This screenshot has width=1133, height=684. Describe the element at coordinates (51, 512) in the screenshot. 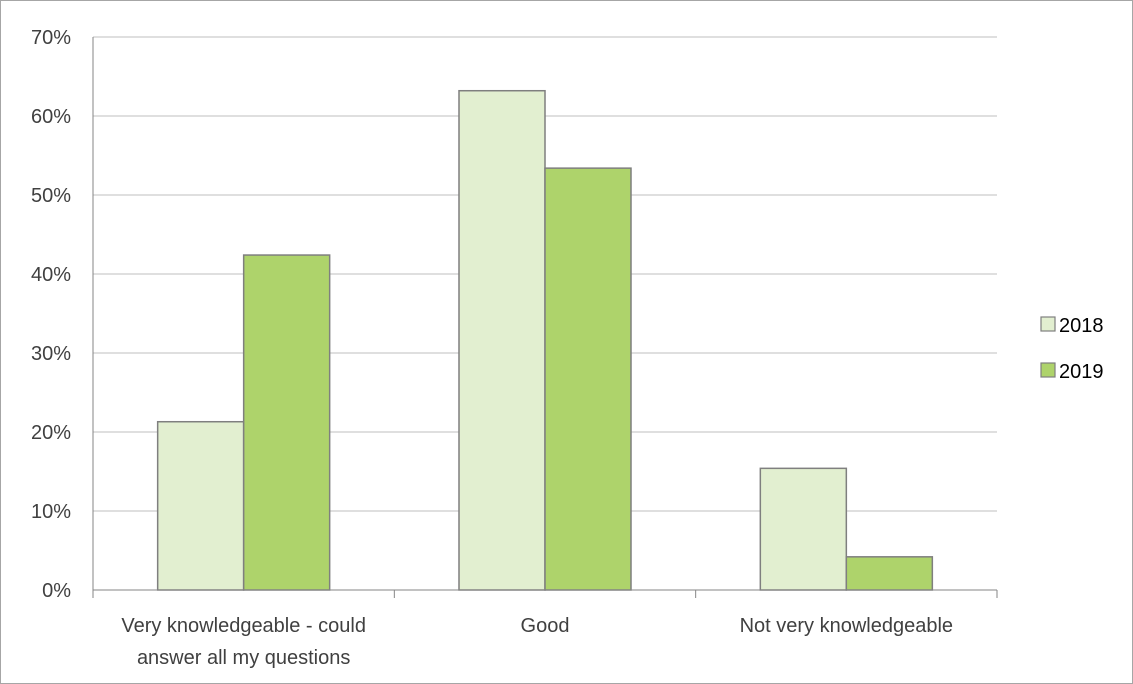

I see `y-tick-label: 10%` at that location.